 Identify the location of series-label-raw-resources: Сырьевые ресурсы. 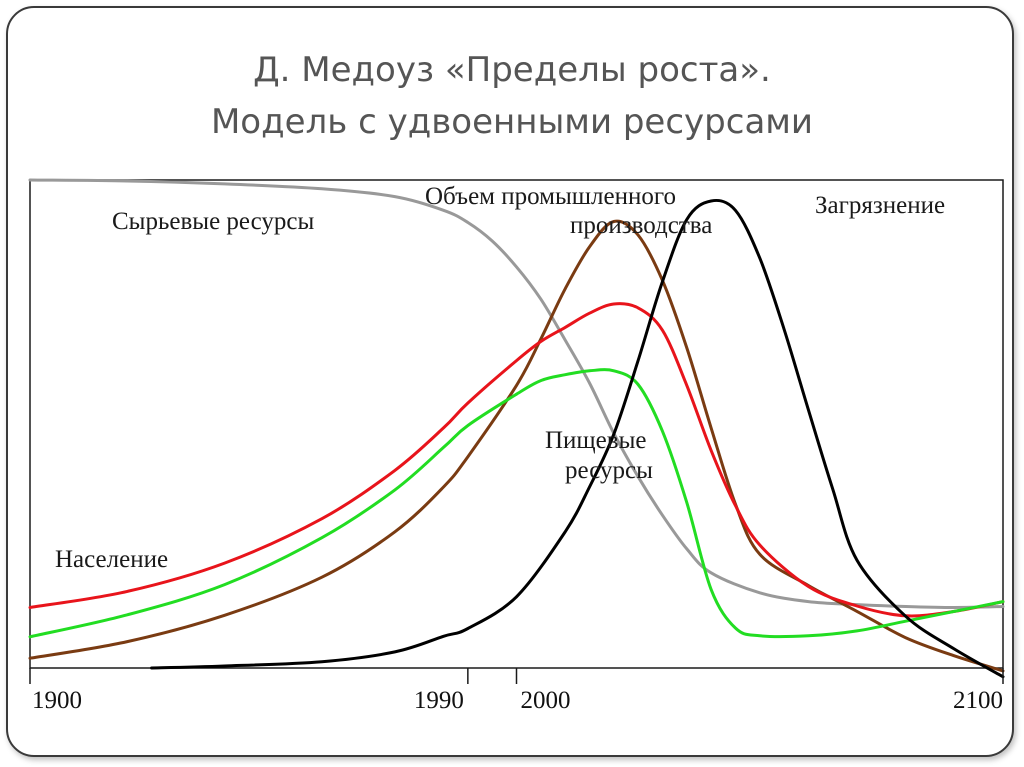
(213, 221).